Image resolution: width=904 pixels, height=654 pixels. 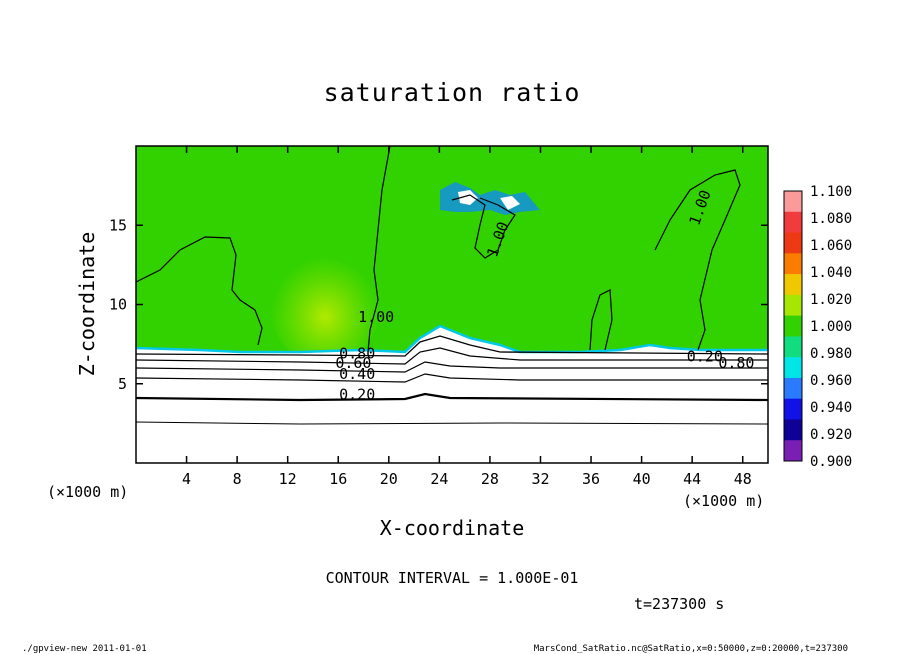 What do you see at coordinates (831, 300) in the screenshot?
I see `colorbar-label: 1.020` at bounding box center [831, 300].